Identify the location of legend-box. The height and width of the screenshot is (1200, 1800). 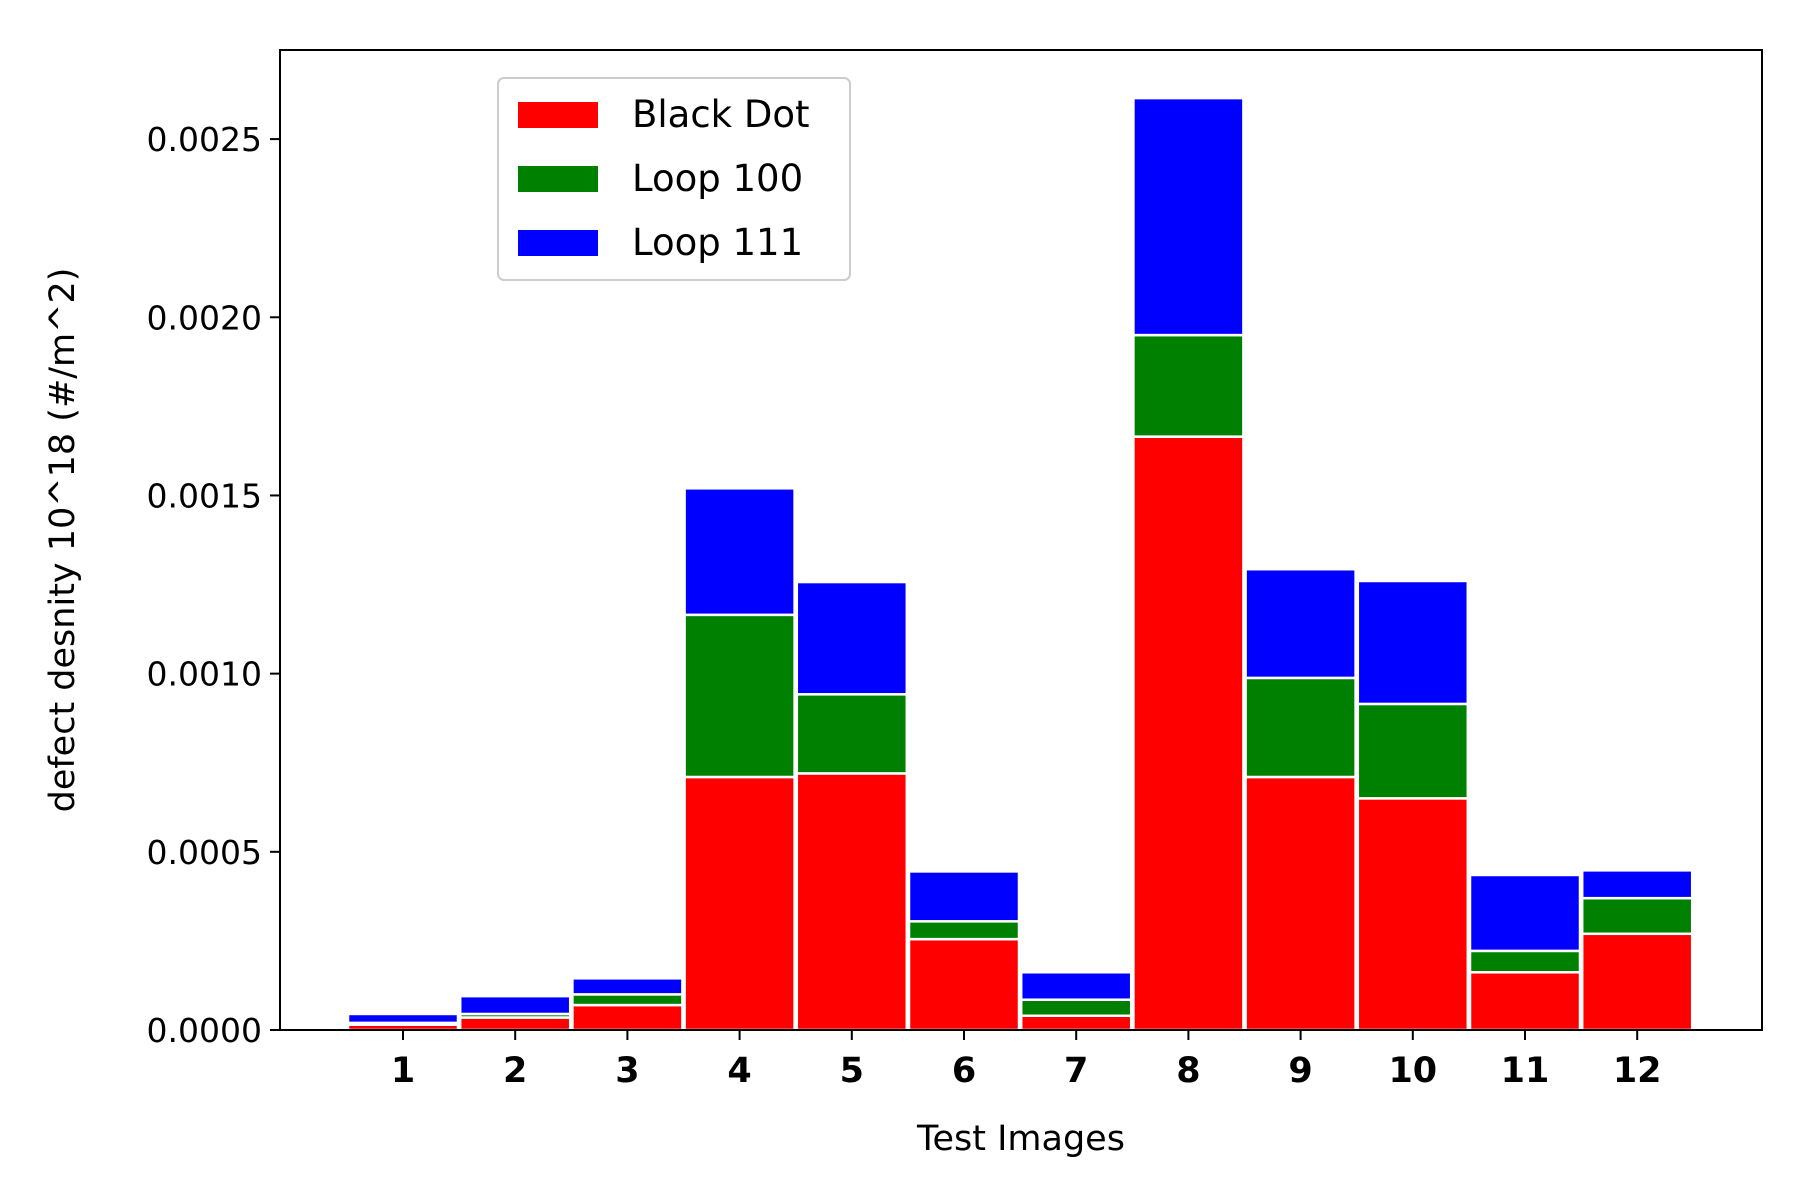
(674, 179).